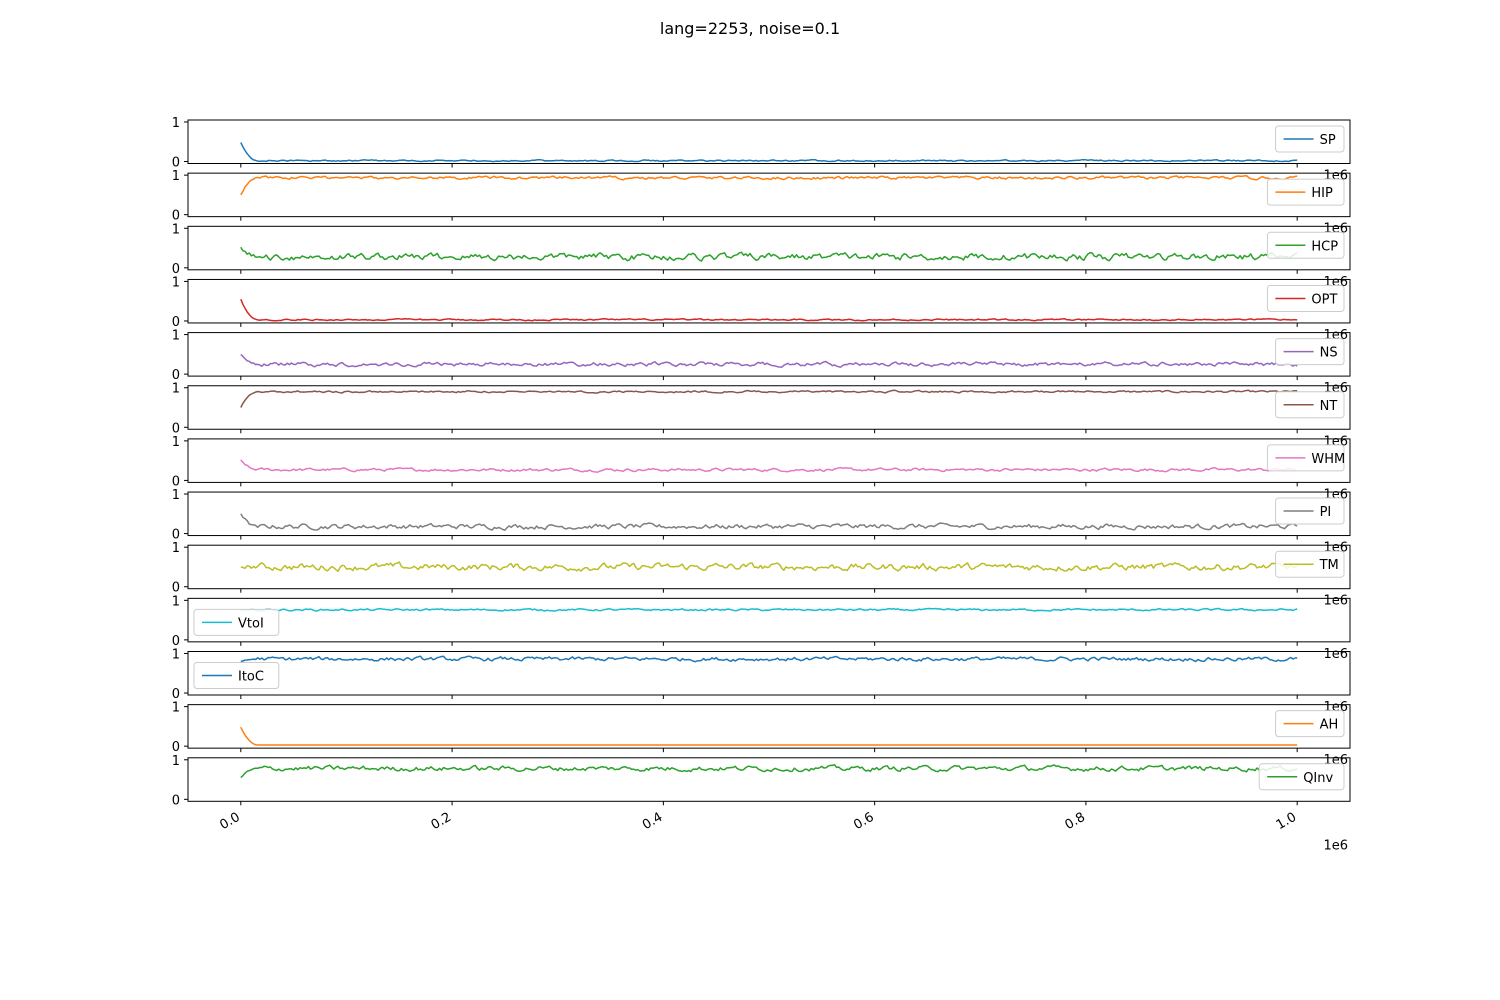 Image resolution: width=1500 pixels, height=1000 pixels. What do you see at coordinates (1322, 193) in the screenshot?
I see `legend-label: HIP` at bounding box center [1322, 193].